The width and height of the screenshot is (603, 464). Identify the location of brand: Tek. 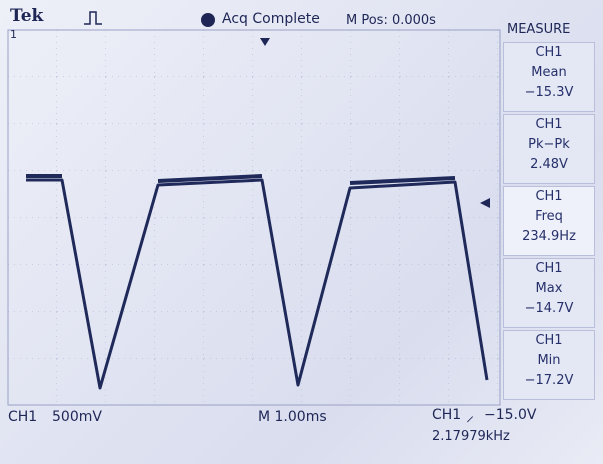
(27, 16).